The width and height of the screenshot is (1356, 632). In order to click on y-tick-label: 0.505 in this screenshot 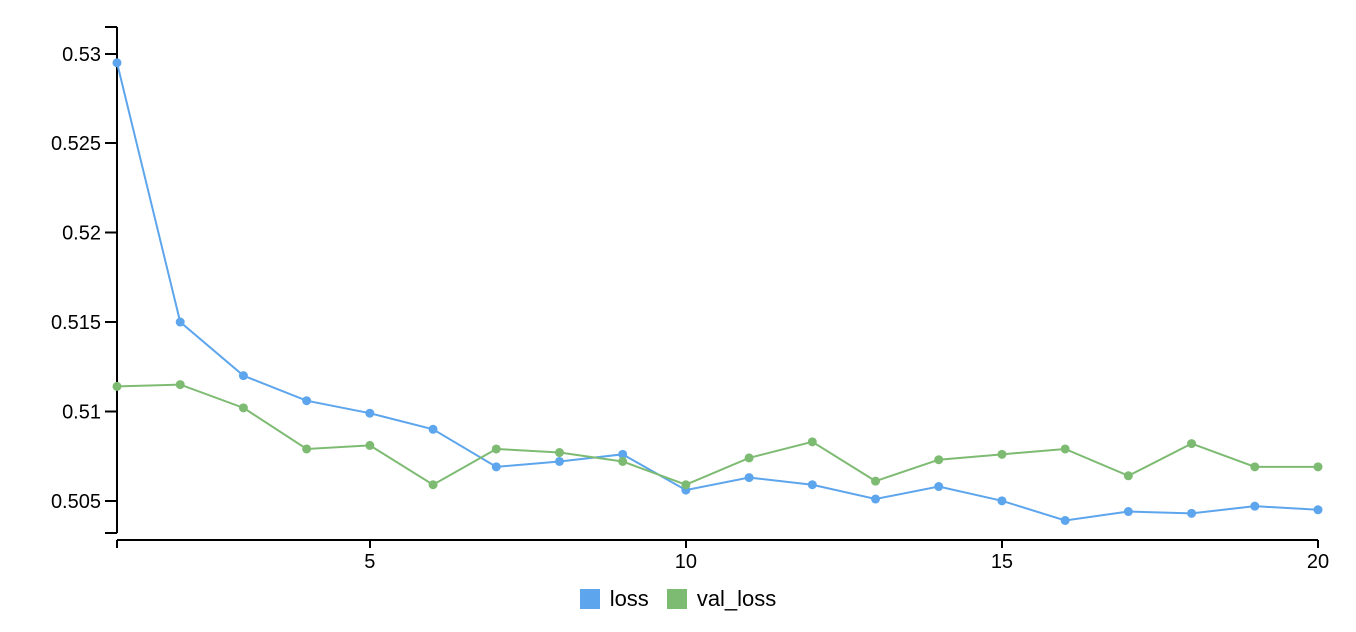, I will do `click(76, 502)`.